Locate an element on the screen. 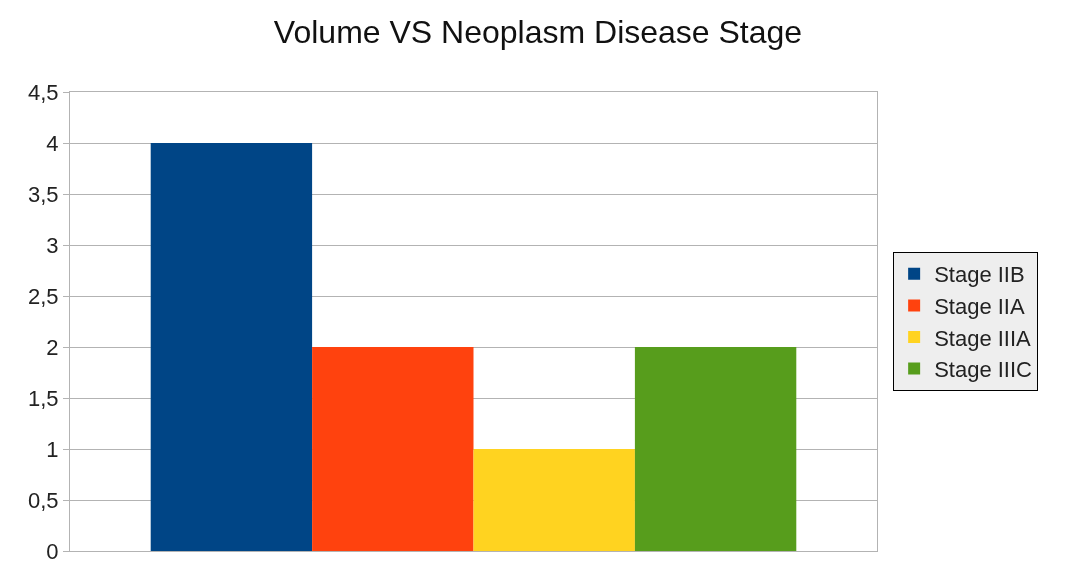 The image size is (1076, 576). legend-label: Stage IIA is located at coordinates (979, 306).